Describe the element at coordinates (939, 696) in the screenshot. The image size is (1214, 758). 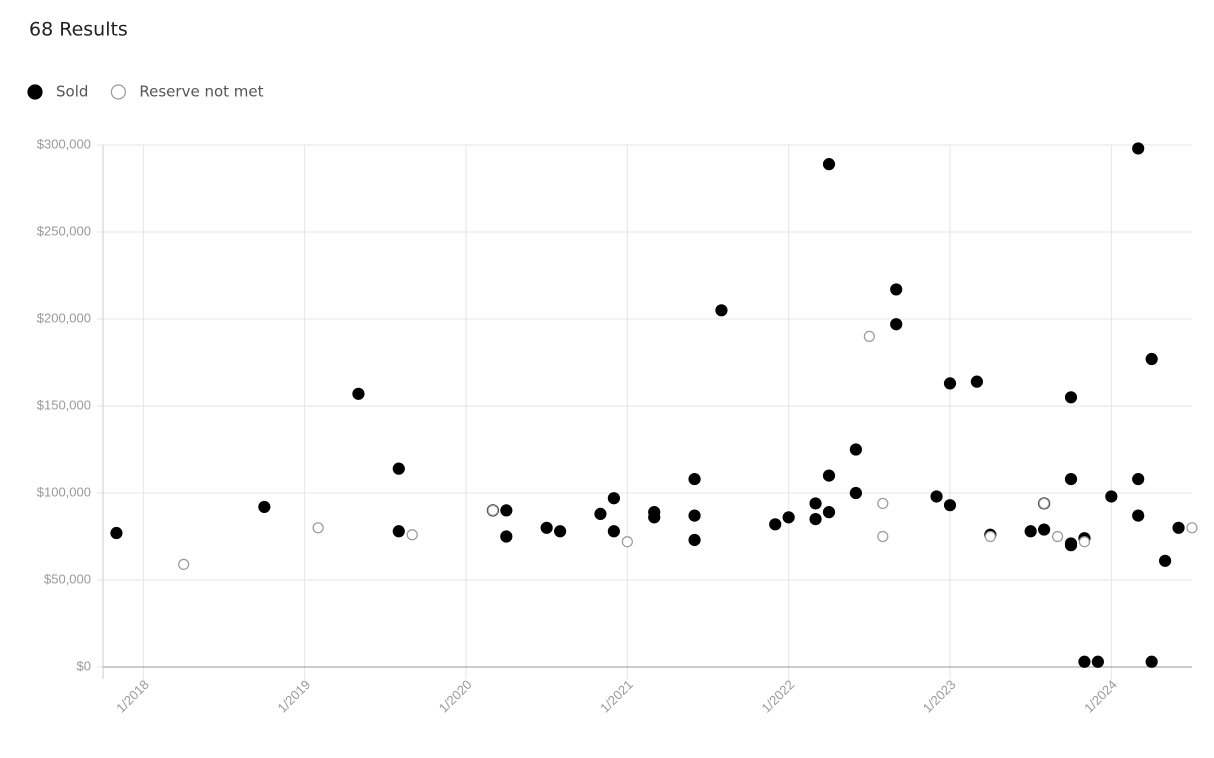
I see `x-tick-label: 1/2023` at that location.